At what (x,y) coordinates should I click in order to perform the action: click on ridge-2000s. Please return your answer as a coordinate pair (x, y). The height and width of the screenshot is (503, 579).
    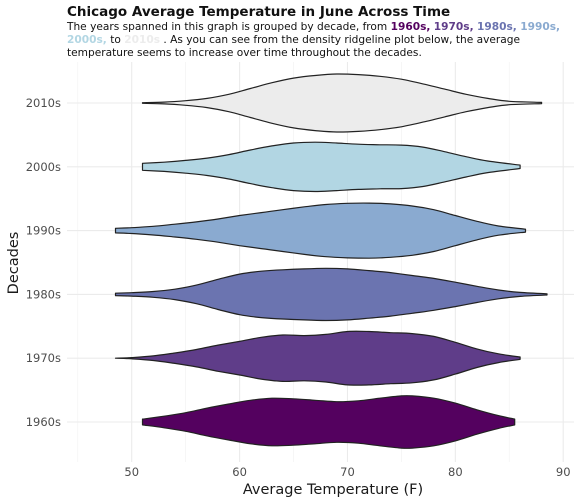
    Looking at the image, I should click on (331, 167).